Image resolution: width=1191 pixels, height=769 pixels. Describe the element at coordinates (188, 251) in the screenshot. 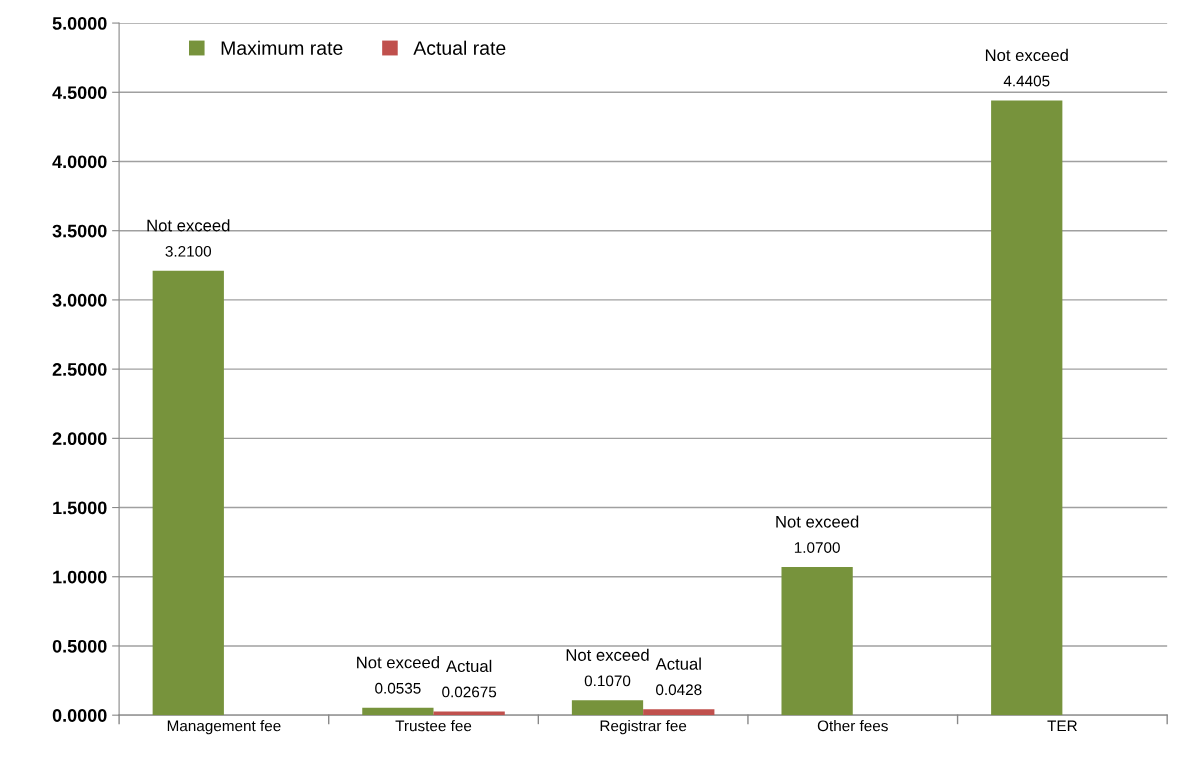

I see `data-label: 3.2100` at that location.